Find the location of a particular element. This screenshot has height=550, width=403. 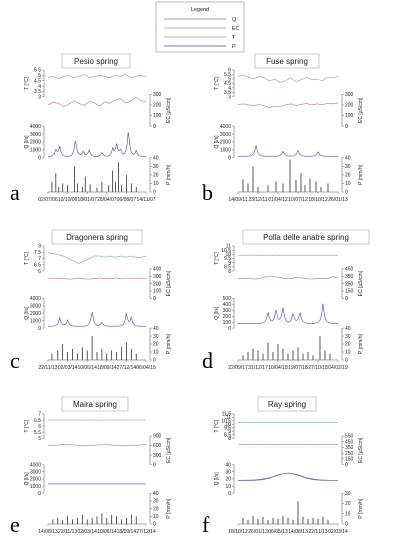

x-tick-label: 23/12/11 is located at coordinates (257, 200).